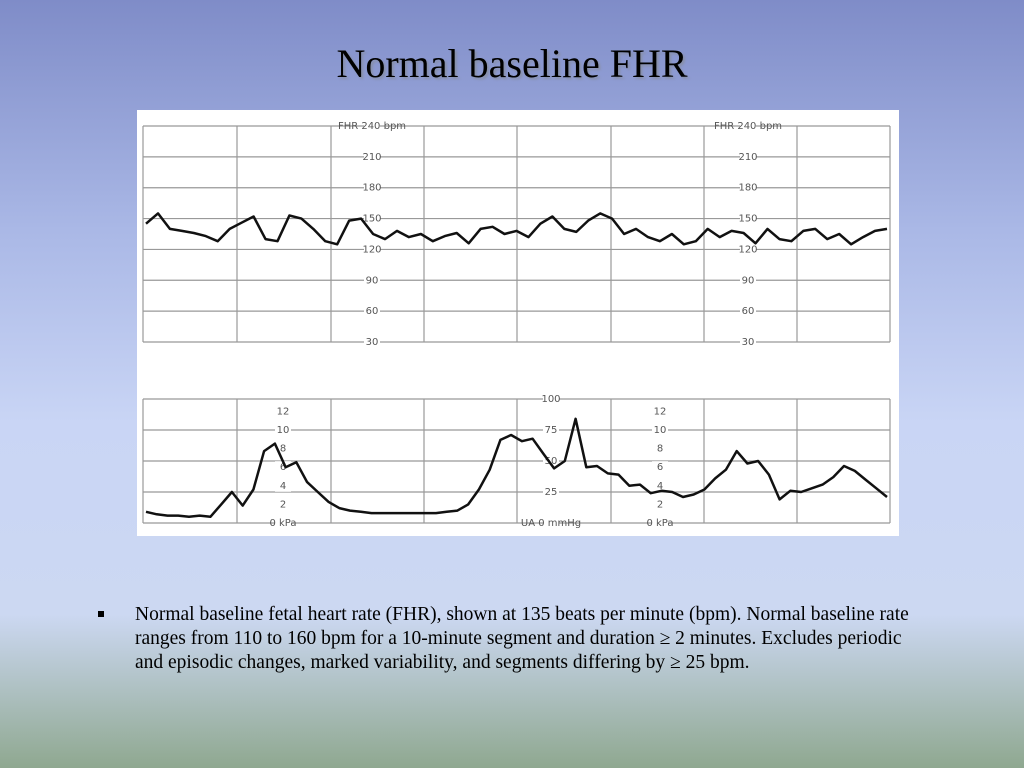 This screenshot has width=1024, height=768. Describe the element at coordinates (101, 614) in the screenshot. I see `bullet-marker` at that location.